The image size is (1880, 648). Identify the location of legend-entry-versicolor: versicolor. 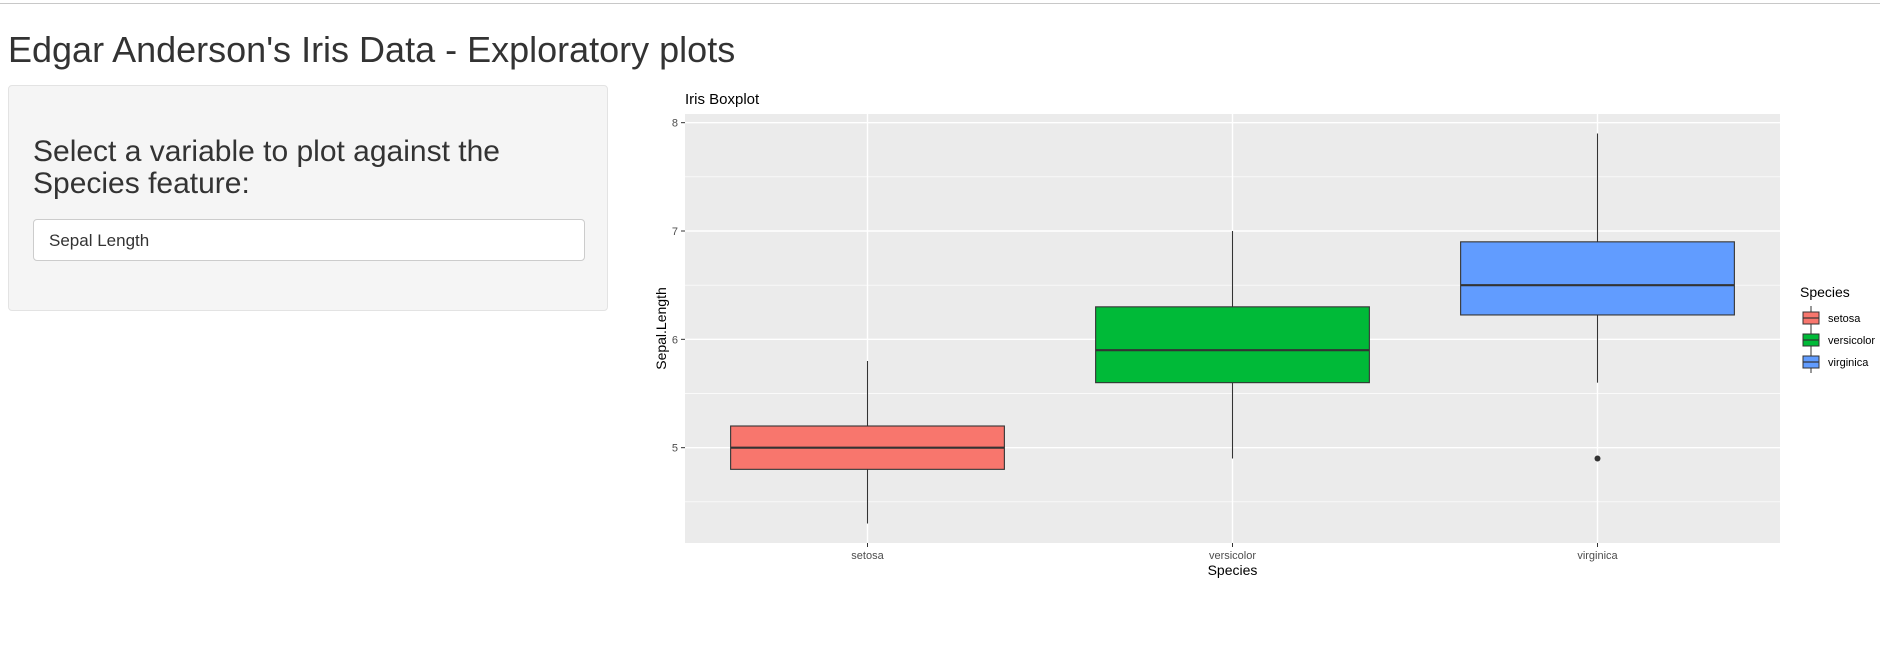
(1838, 339).